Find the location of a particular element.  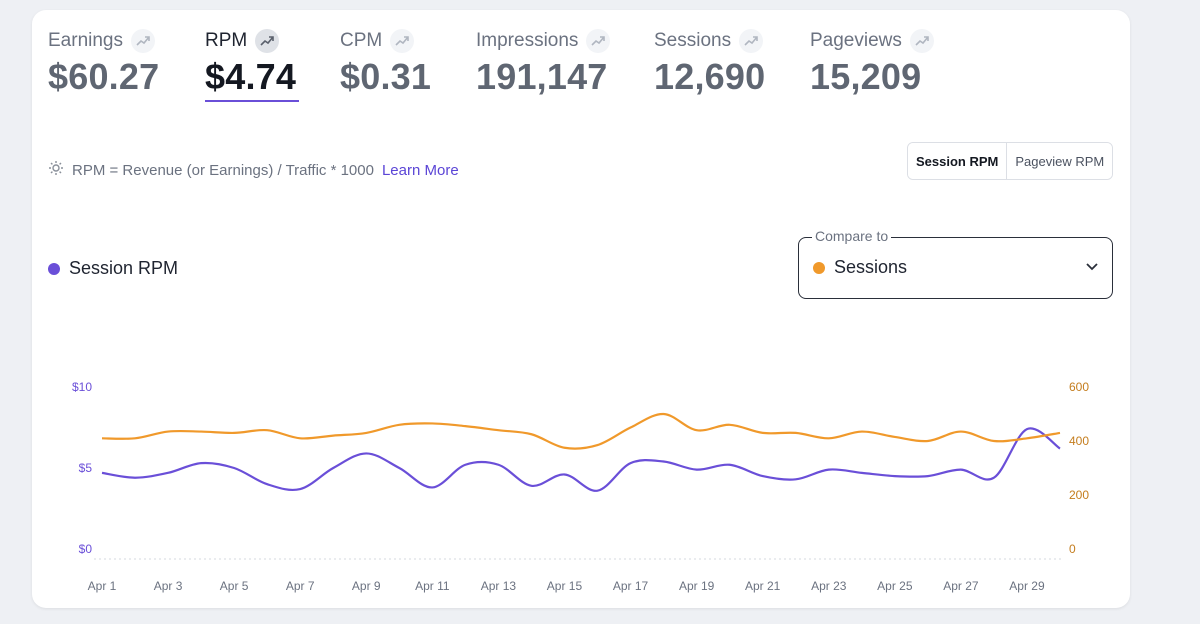

metric-earnings-label: Earnings is located at coordinates (85, 40).